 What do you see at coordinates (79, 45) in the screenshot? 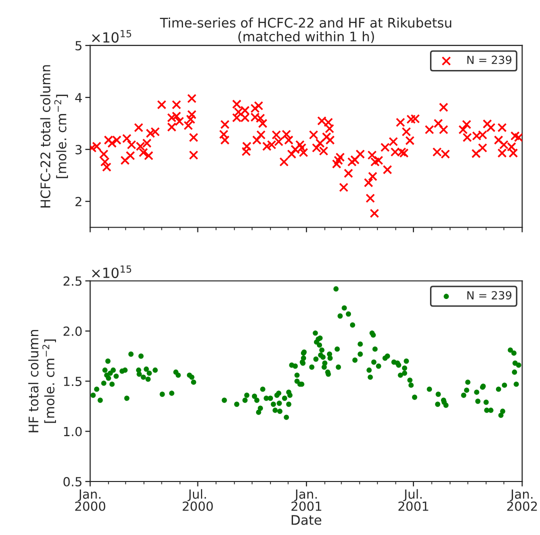
I see `y-tick-label: 5` at bounding box center [79, 45].